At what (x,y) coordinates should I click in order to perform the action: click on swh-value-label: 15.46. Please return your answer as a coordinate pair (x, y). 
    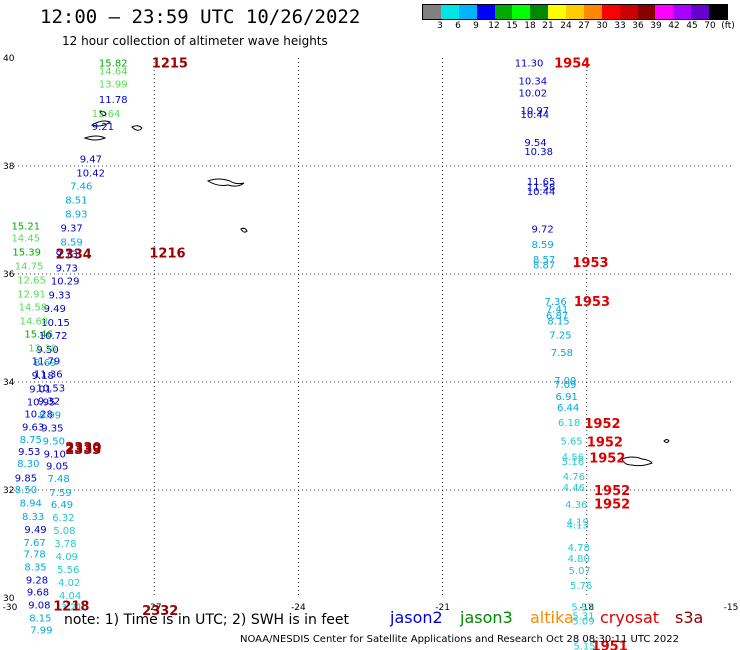
    Looking at the image, I should click on (38, 334).